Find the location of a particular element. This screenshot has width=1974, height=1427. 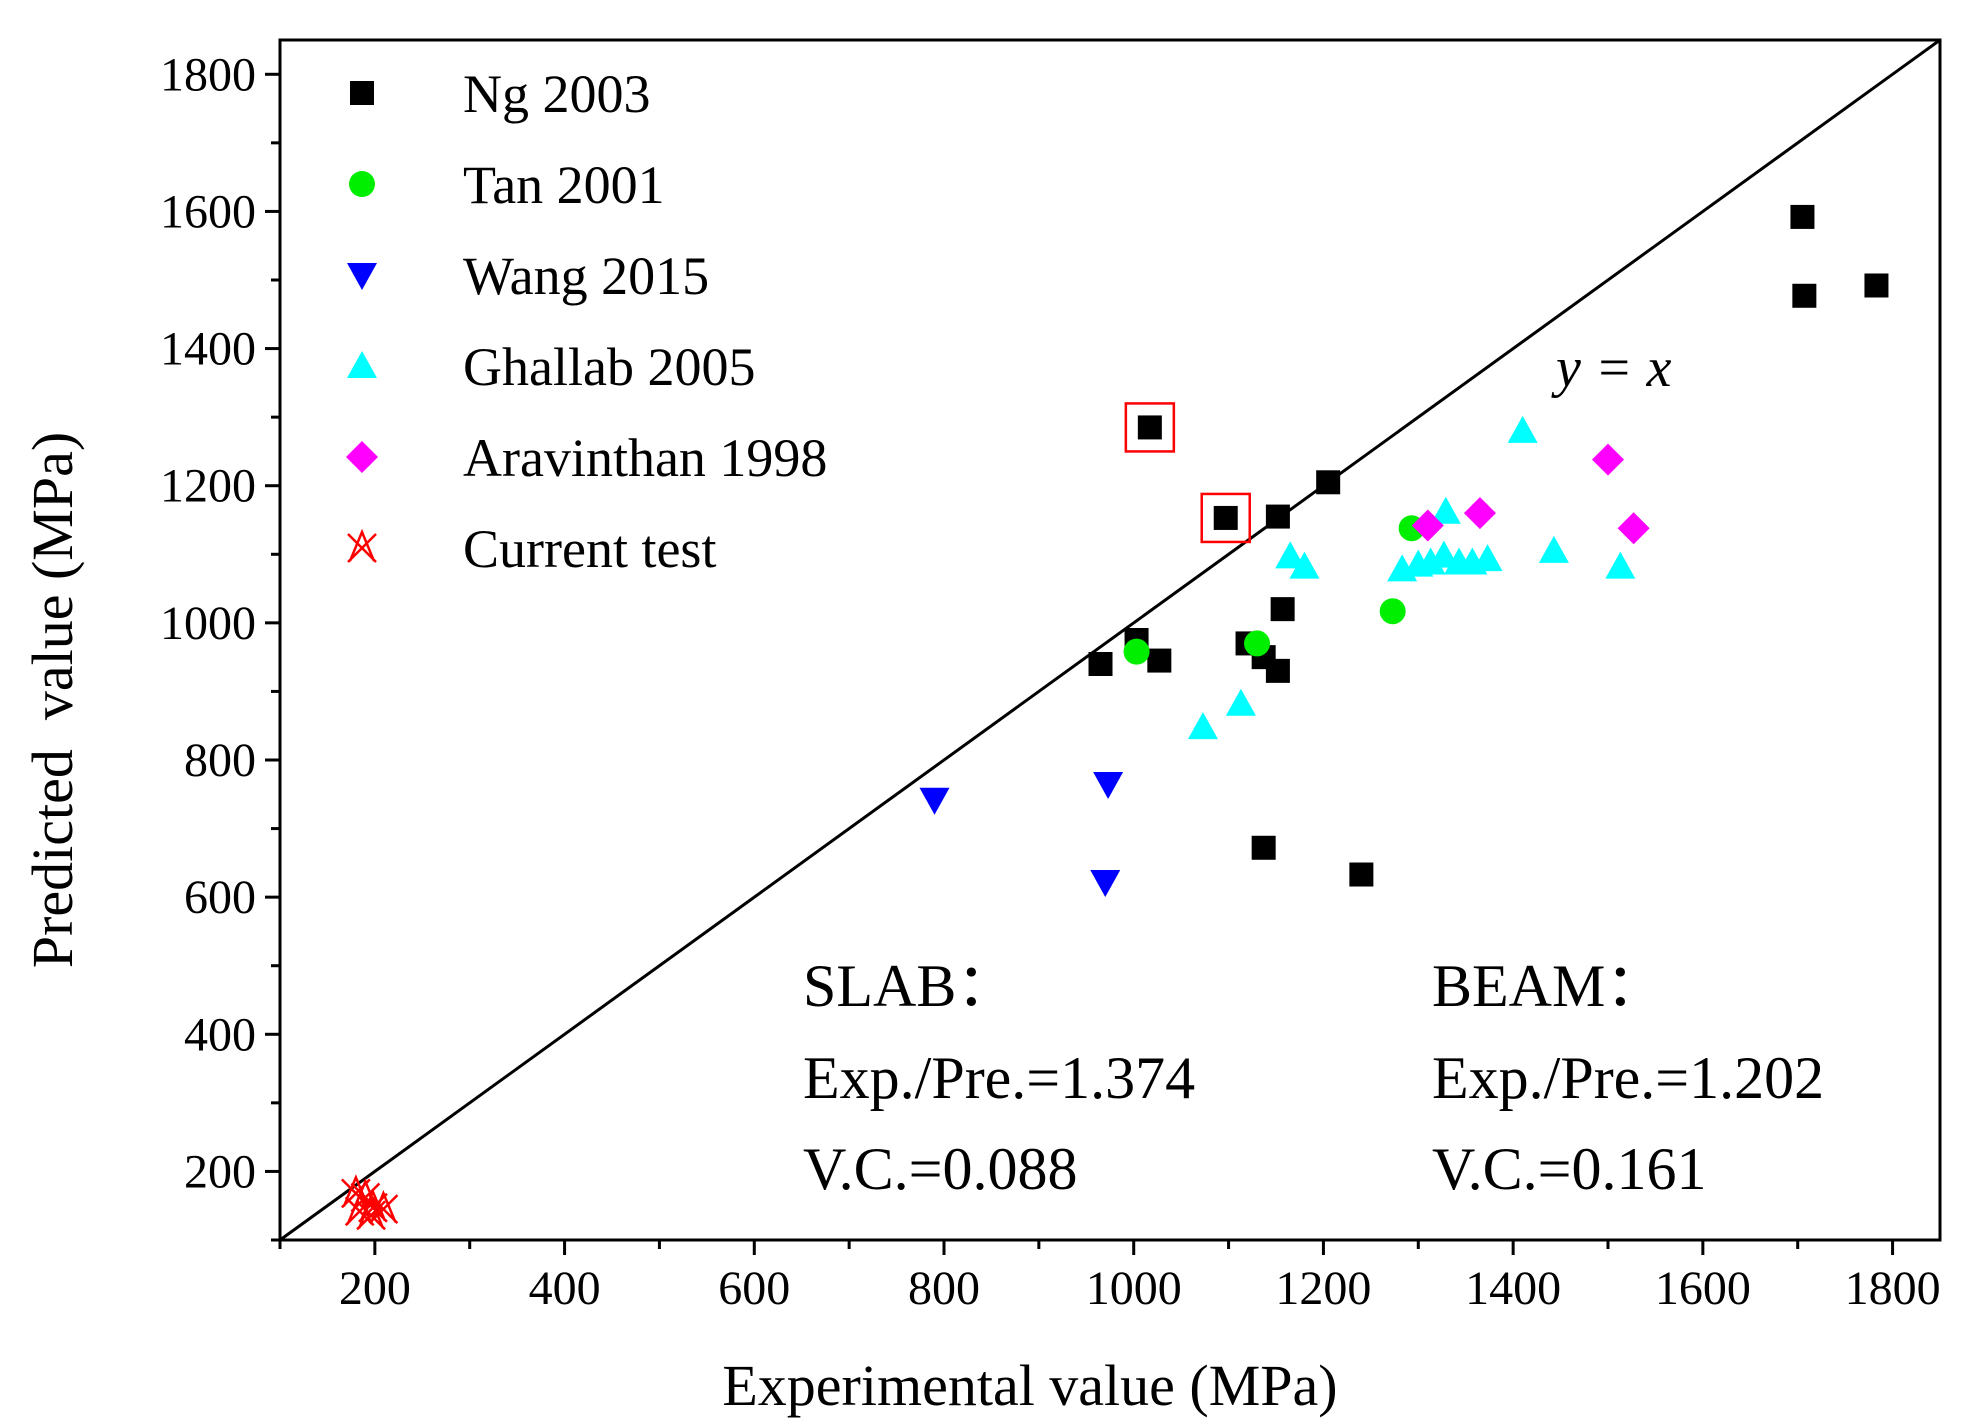

y-tick-label: 1800 is located at coordinates (208, 74).